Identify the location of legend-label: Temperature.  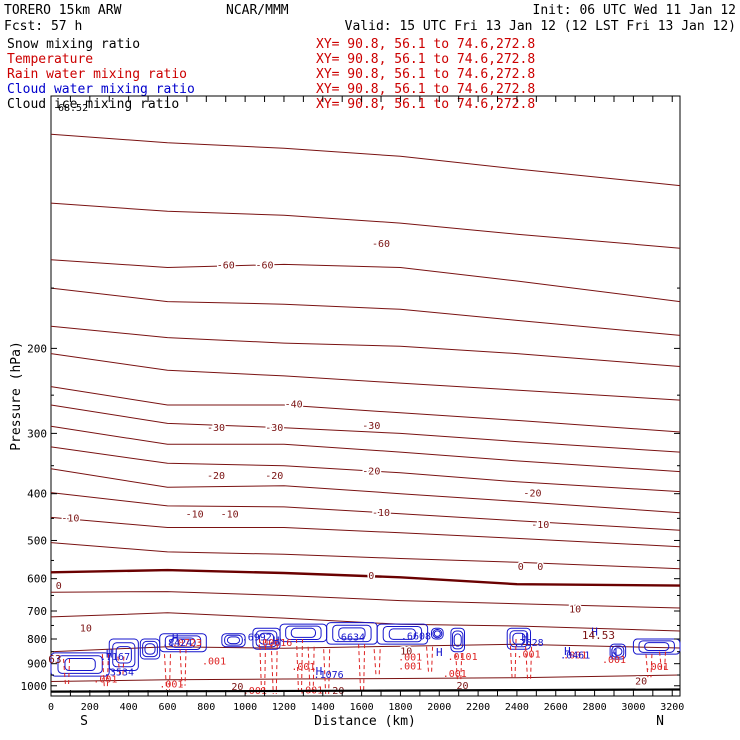
(50, 59).